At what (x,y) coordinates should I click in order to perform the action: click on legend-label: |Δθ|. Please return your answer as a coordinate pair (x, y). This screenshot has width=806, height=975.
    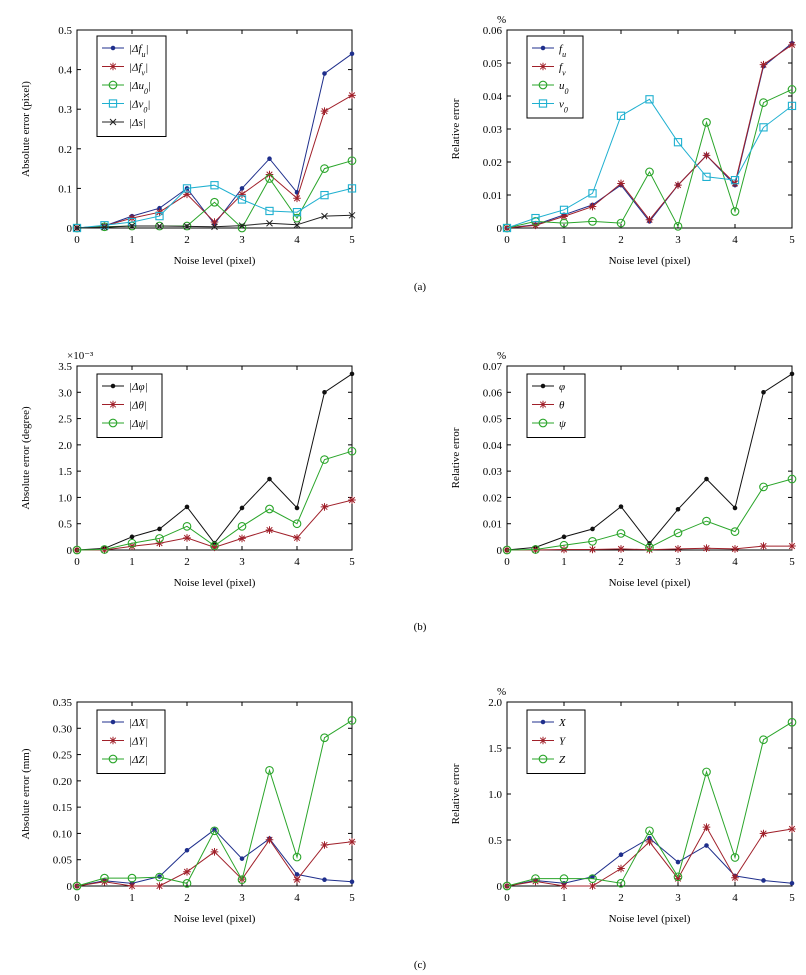
    Looking at the image, I should click on (138, 406).